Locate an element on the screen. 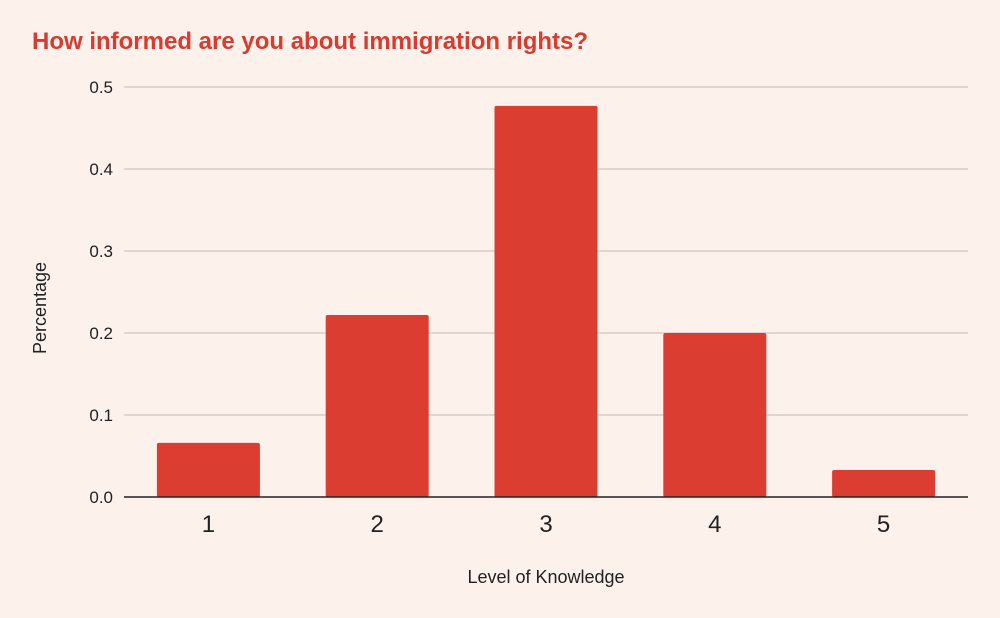 The width and height of the screenshot is (1000, 618). y-tick-label: 0.4 is located at coordinates (101, 169).